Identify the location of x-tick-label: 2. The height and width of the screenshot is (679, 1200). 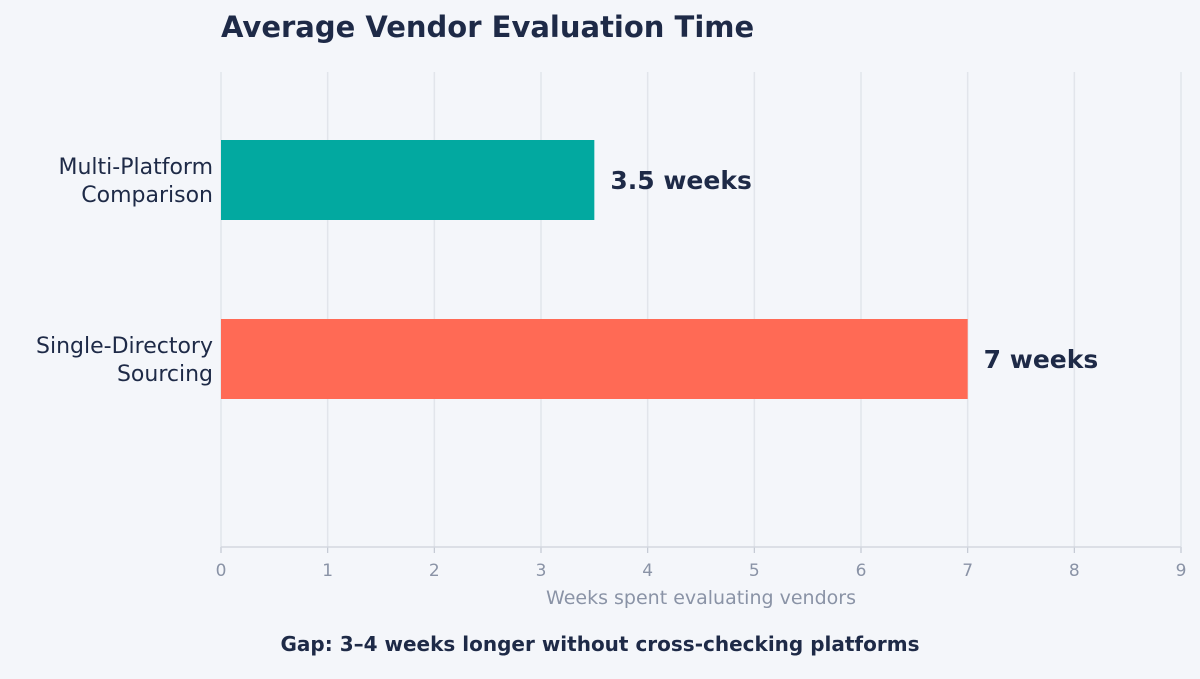
(434, 571).